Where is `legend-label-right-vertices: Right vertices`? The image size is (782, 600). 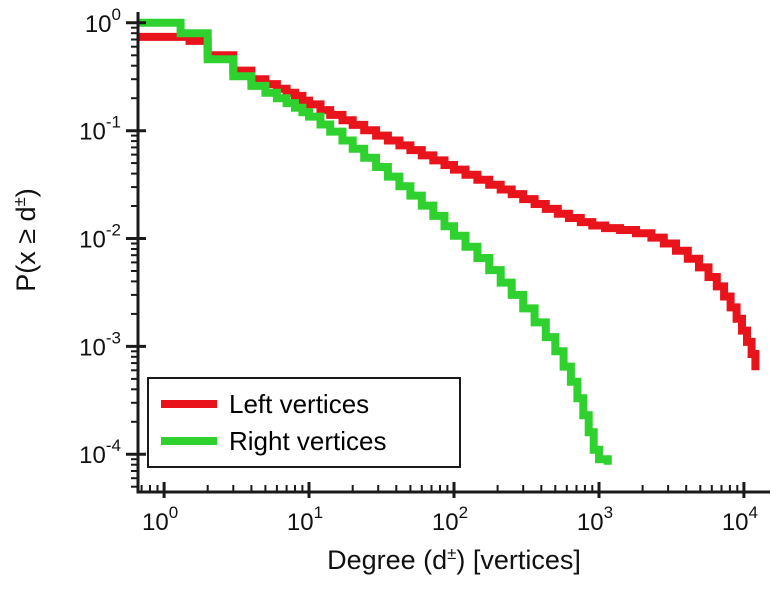
legend-label-right-vertices: Right vertices is located at coordinates (308, 441).